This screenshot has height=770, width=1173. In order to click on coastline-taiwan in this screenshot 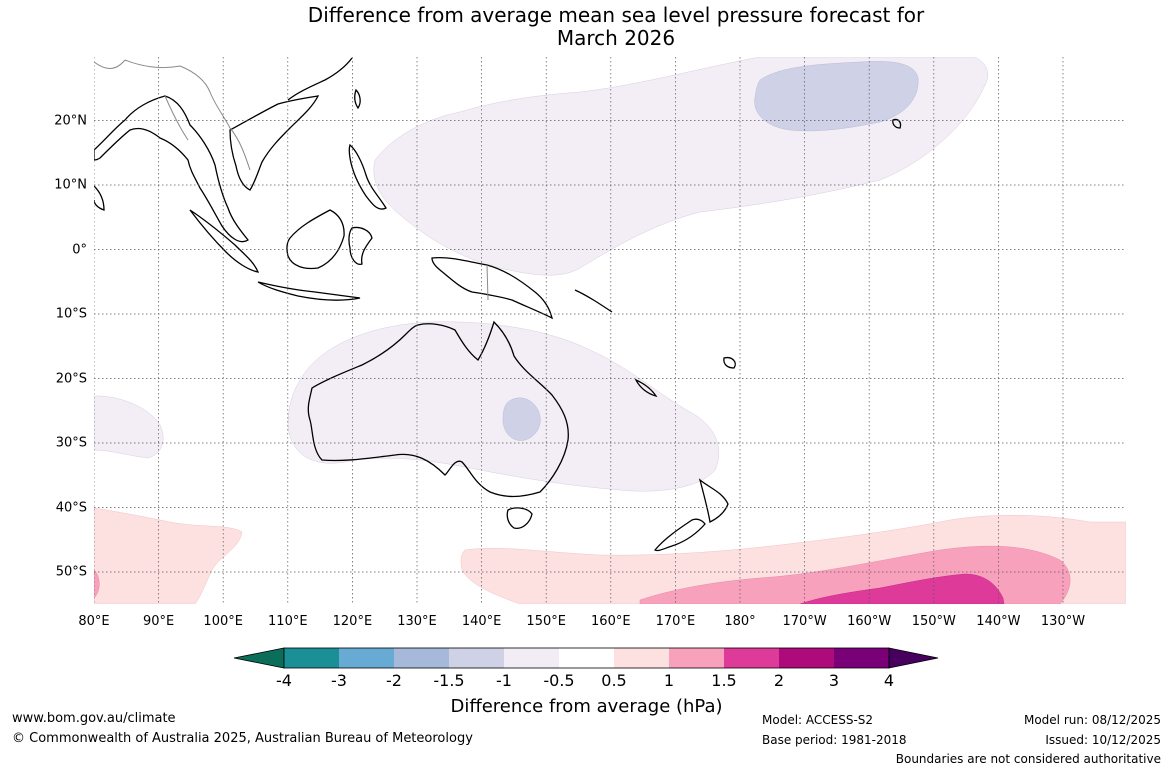, I will do `click(357, 99)`.